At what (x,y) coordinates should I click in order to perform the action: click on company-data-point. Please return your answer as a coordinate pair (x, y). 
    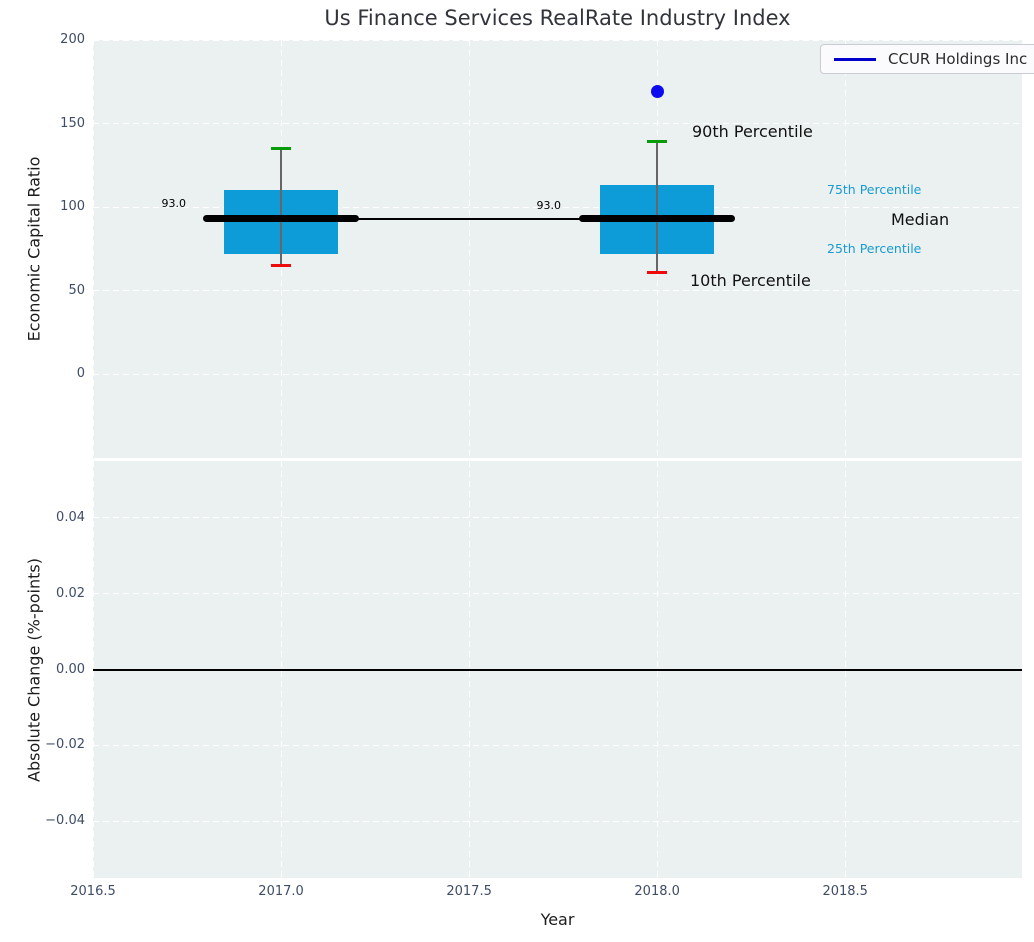
    Looking at the image, I should click on (657, 92).